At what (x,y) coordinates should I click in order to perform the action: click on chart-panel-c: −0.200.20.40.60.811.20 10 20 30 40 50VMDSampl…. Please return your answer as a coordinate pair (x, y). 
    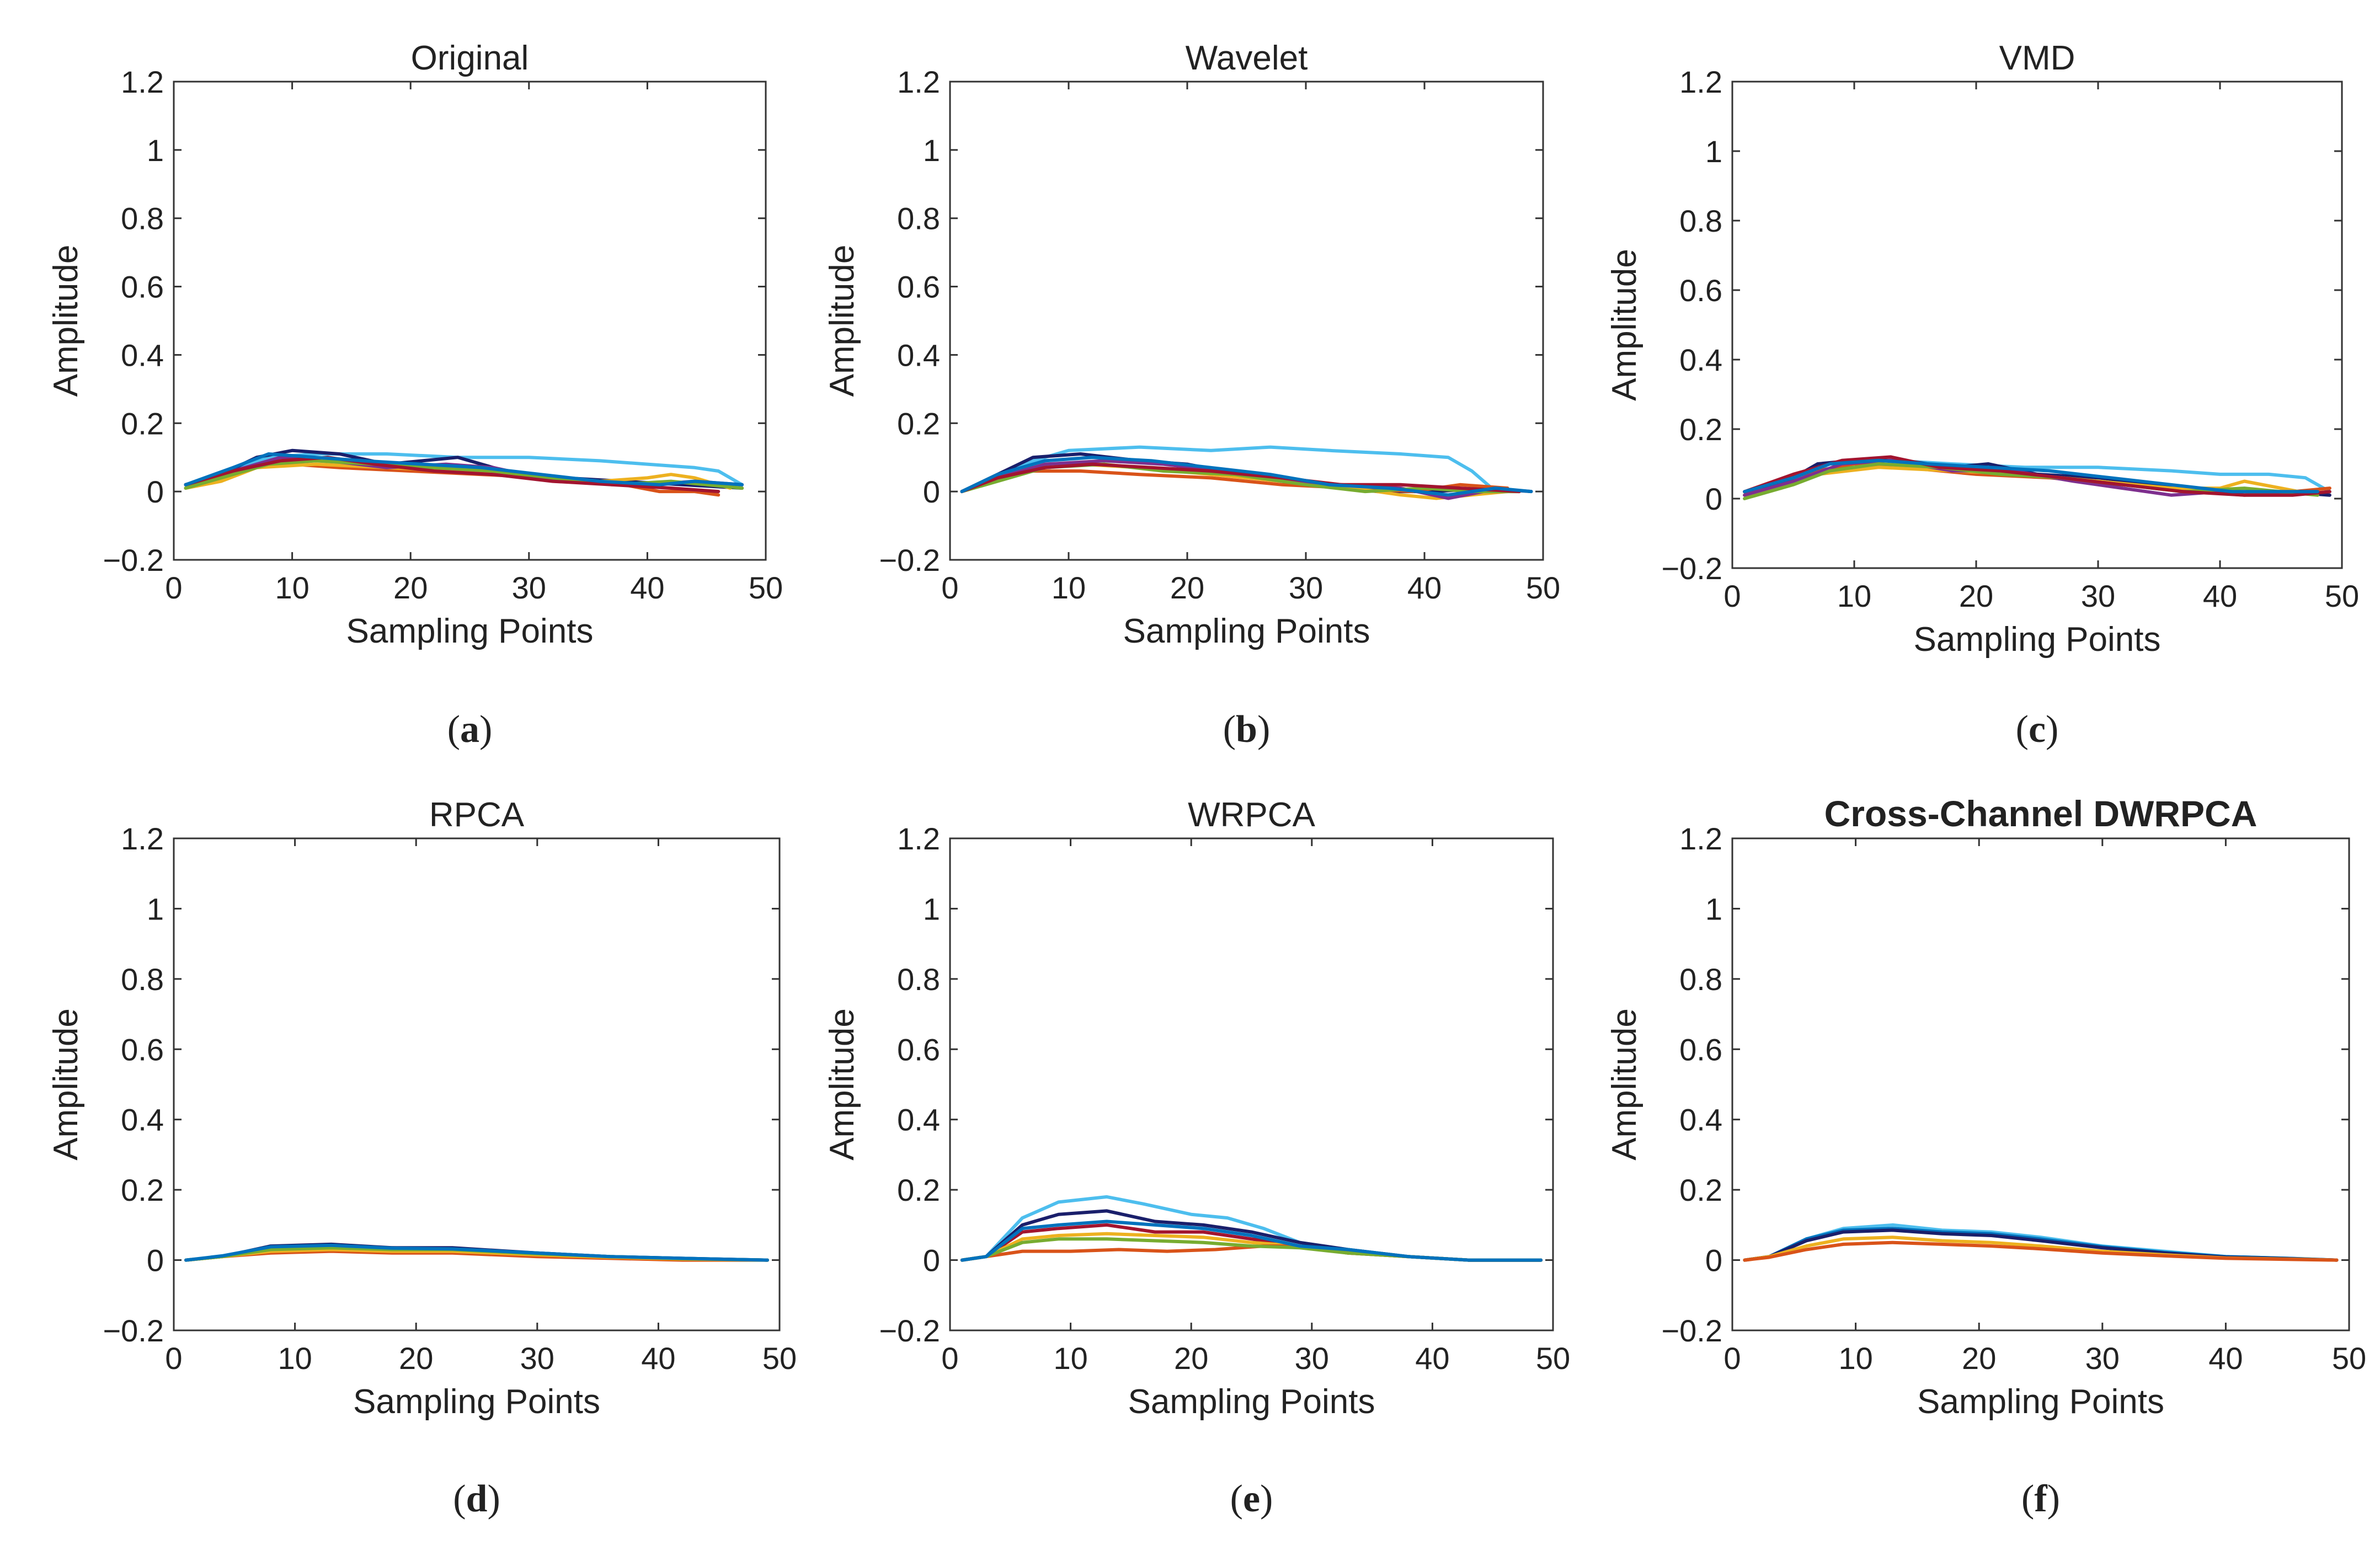
    Looking at the image, I should click on (1982, 395).